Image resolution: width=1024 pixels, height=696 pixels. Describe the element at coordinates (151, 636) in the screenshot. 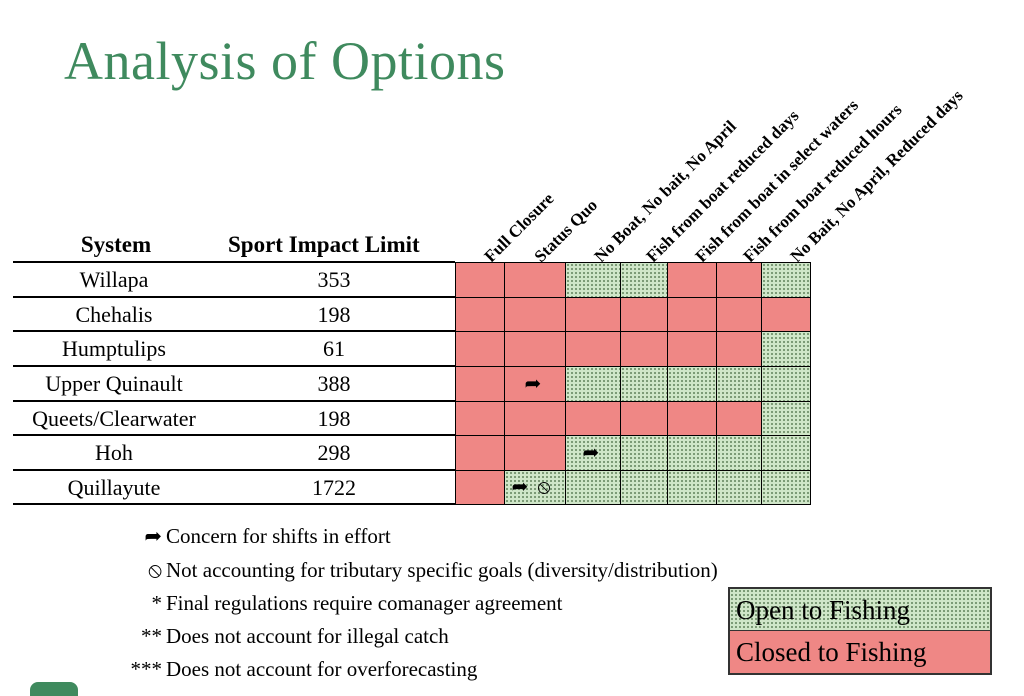

I see `footnote-symbol: **` at that location.